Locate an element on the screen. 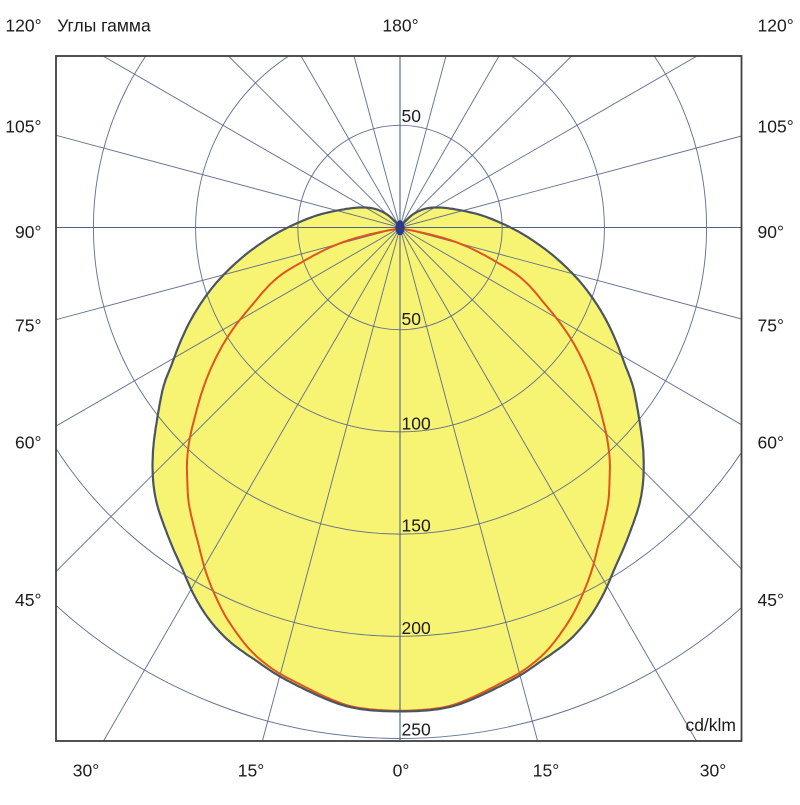 The height and width of the screenshot is (805, 800). svg-text: 250 is located at coordinates (416, 730).